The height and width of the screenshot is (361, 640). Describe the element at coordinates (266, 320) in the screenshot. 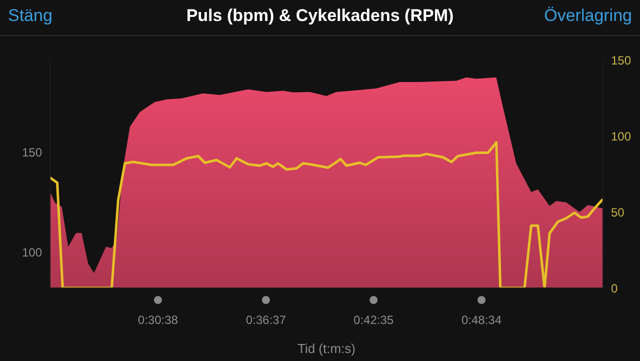

I see `x-tick-label: 0:36:37` at that location.